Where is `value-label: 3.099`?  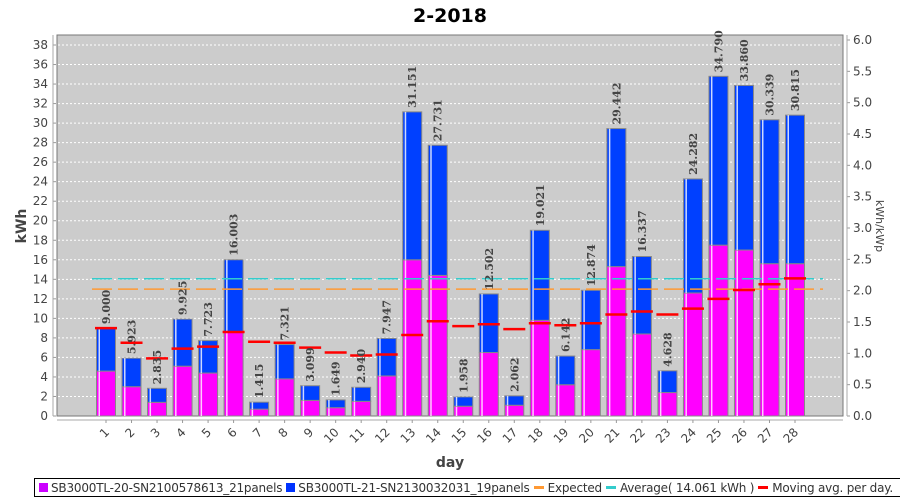
value-label: 3.099 is located at coordinates (310, 364).